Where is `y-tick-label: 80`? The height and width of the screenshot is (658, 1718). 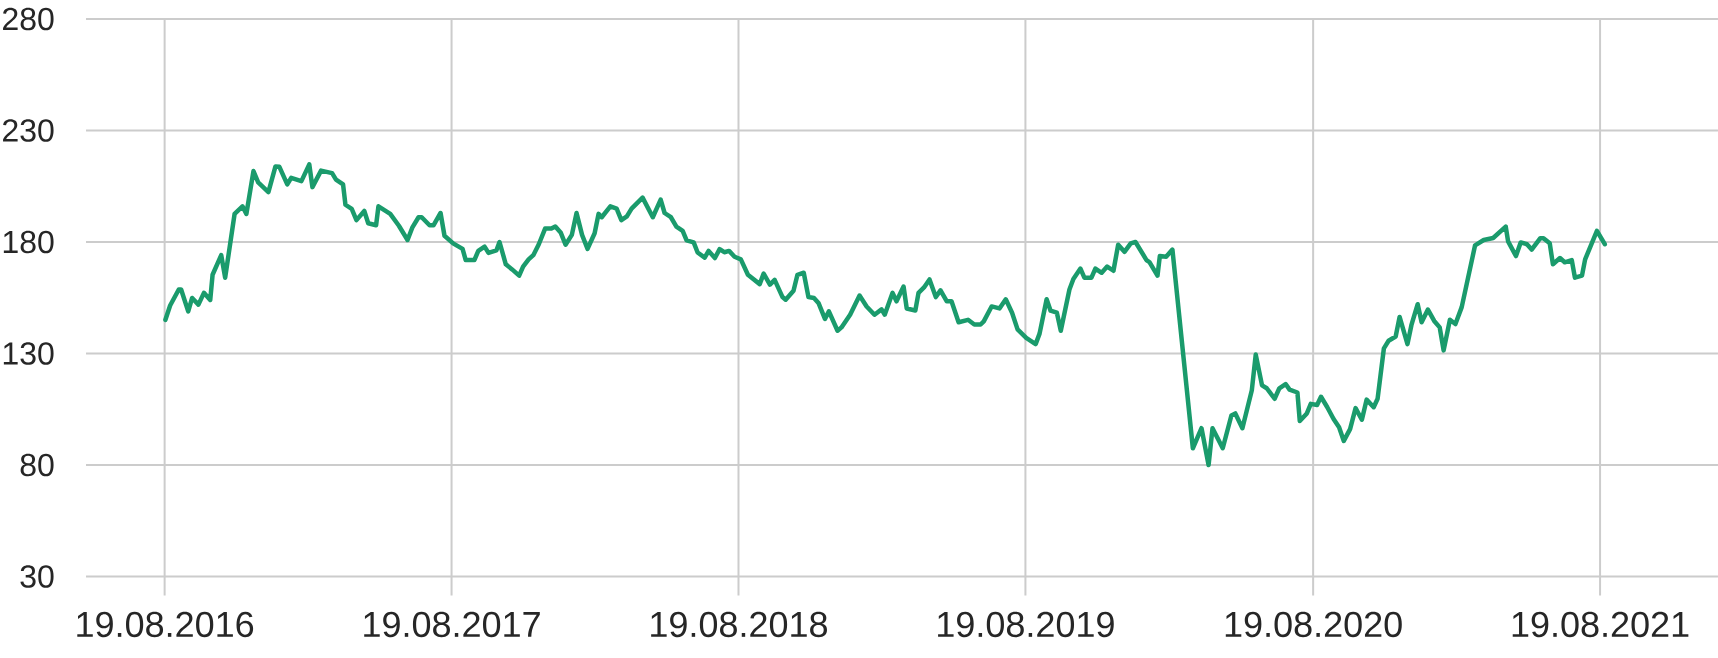 y-tick-label: 80 is located at coordinates (37, 465).